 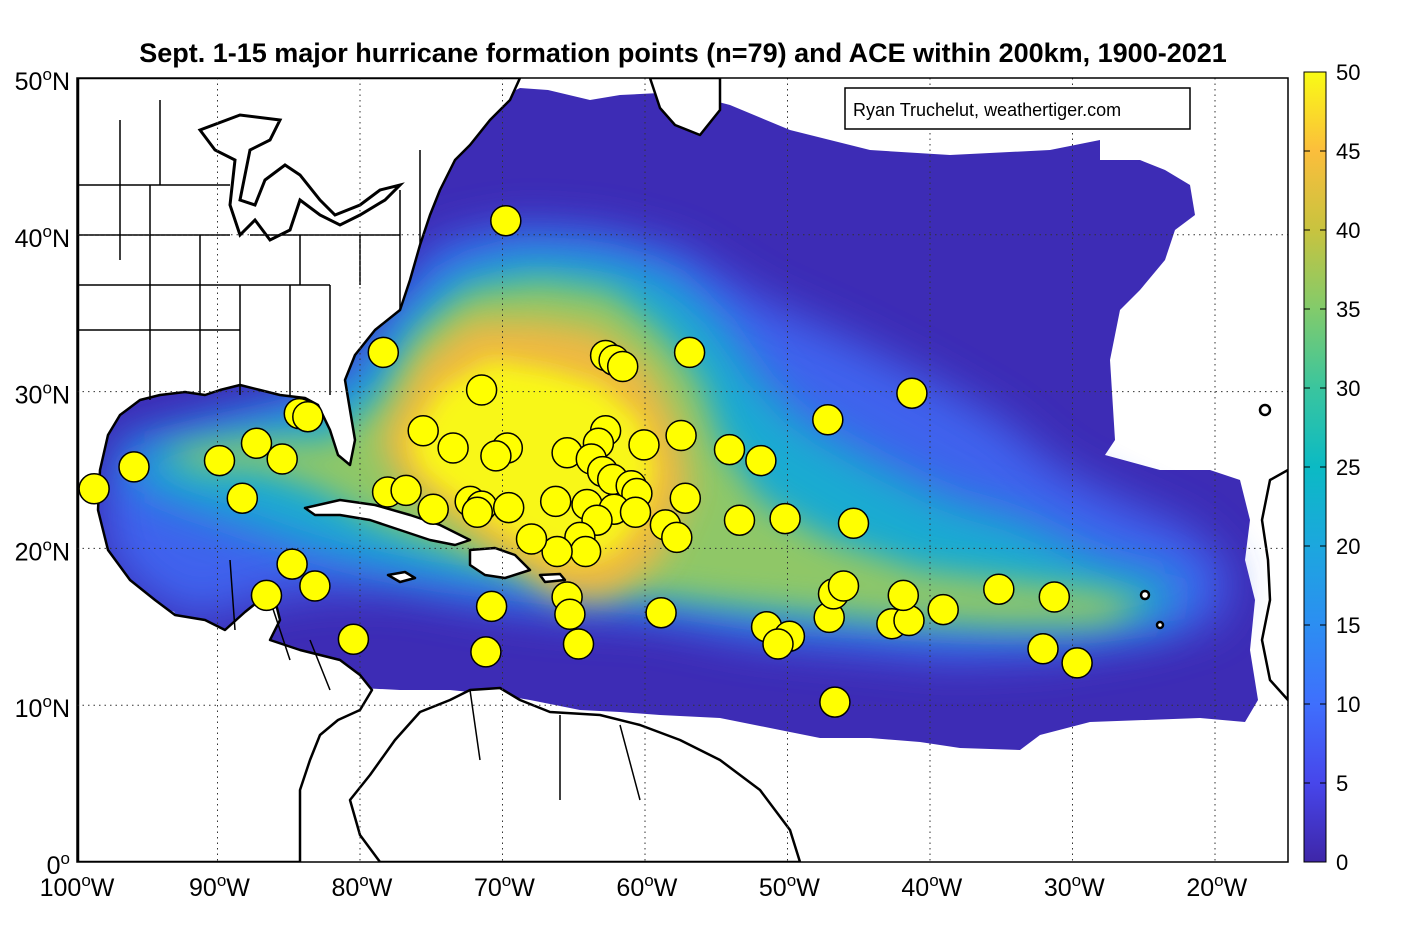 What do you see at coordinates (1074, 886) in the screenshot?
I see `x-tick-label: 30oW` at bounding box center [1074, 886].